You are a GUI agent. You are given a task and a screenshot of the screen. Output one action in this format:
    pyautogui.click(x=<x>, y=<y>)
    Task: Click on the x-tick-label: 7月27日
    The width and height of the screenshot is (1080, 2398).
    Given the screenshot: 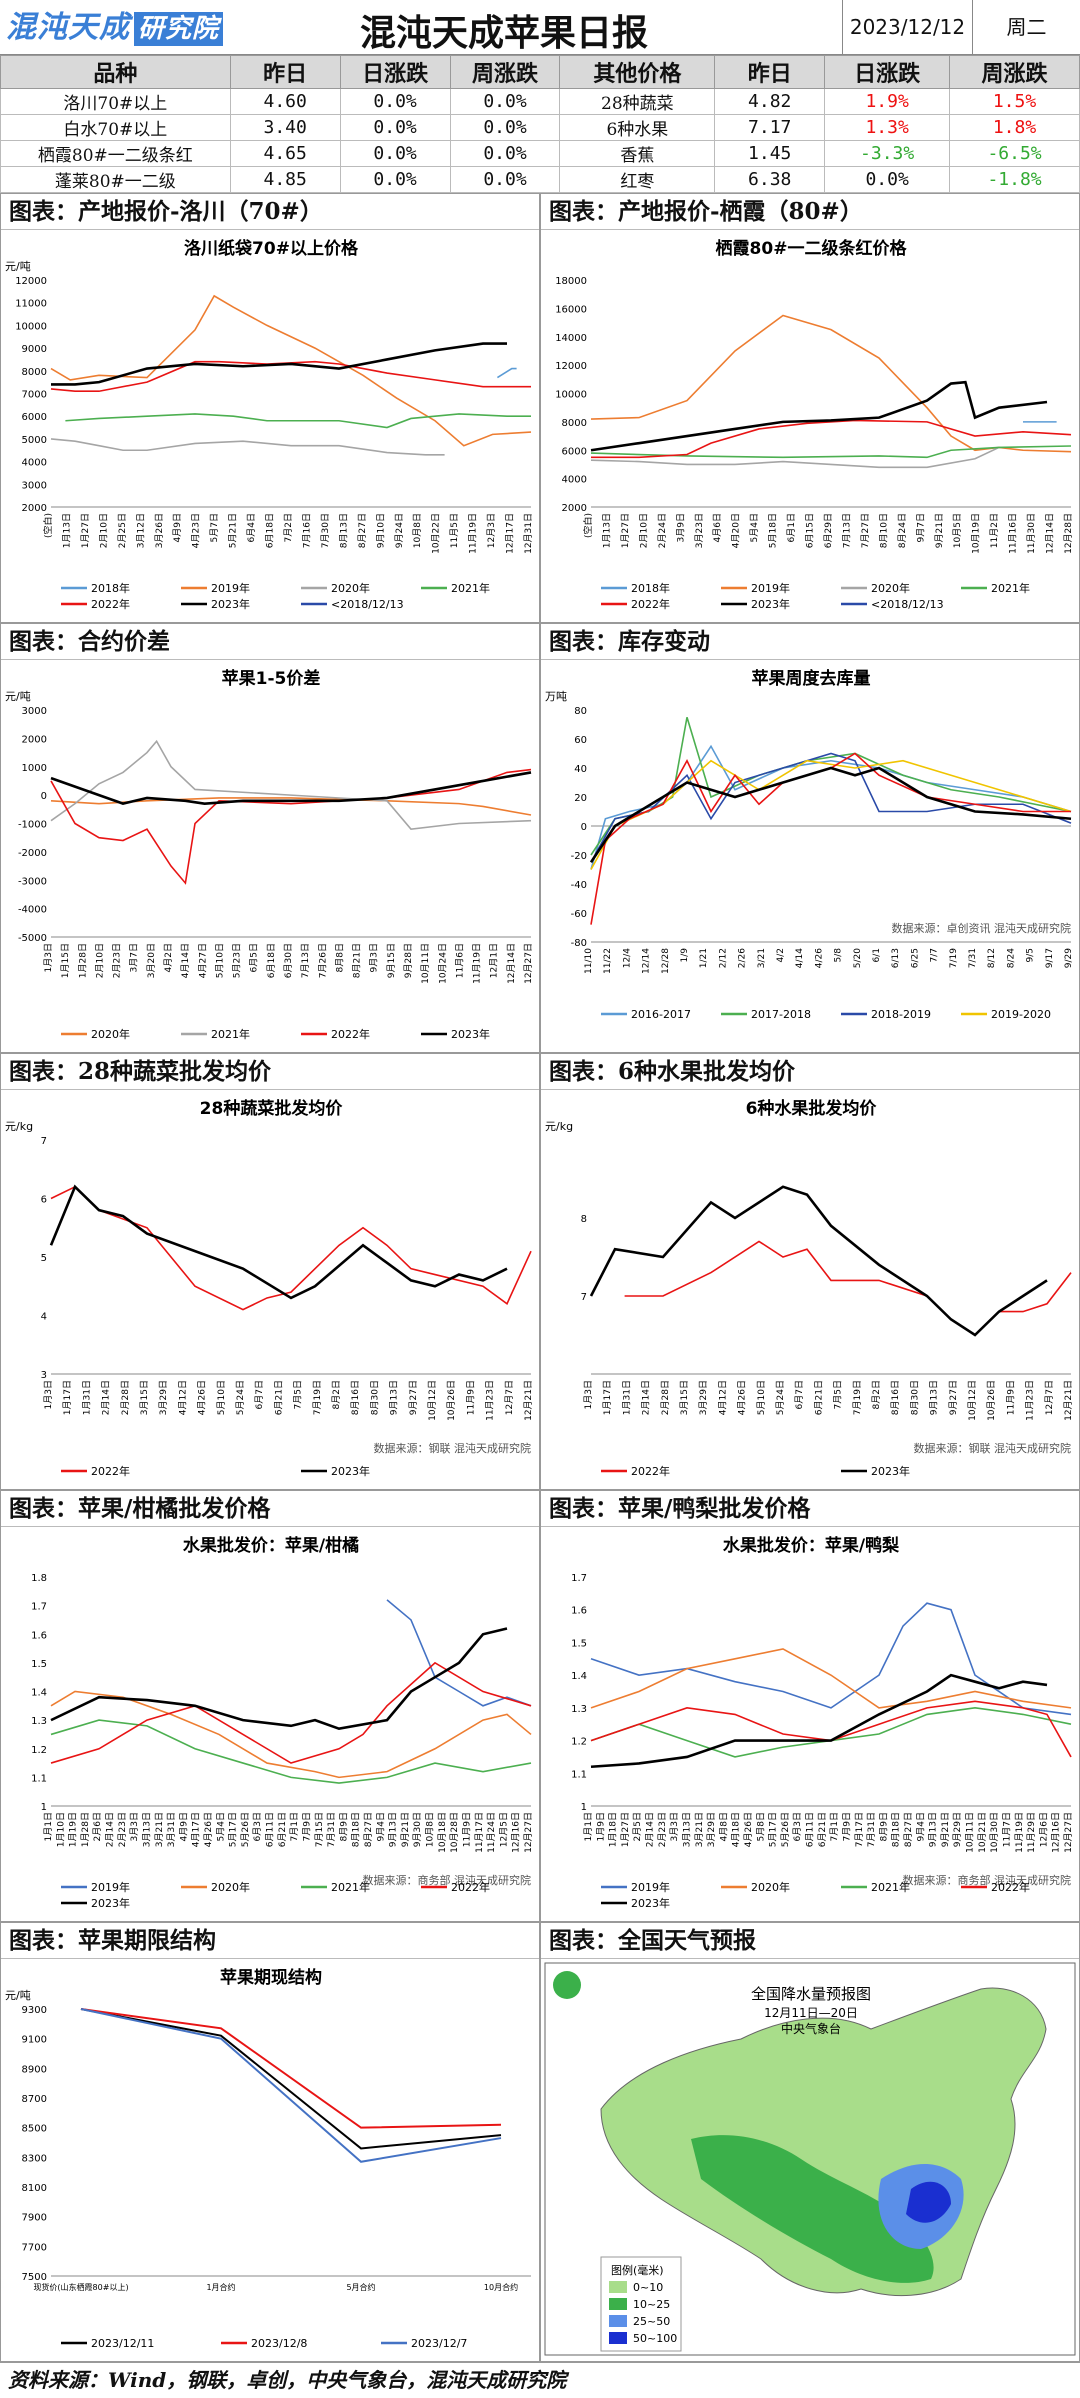 What is the action you would take?
    pyautogui.click(x=865, y=530)
    